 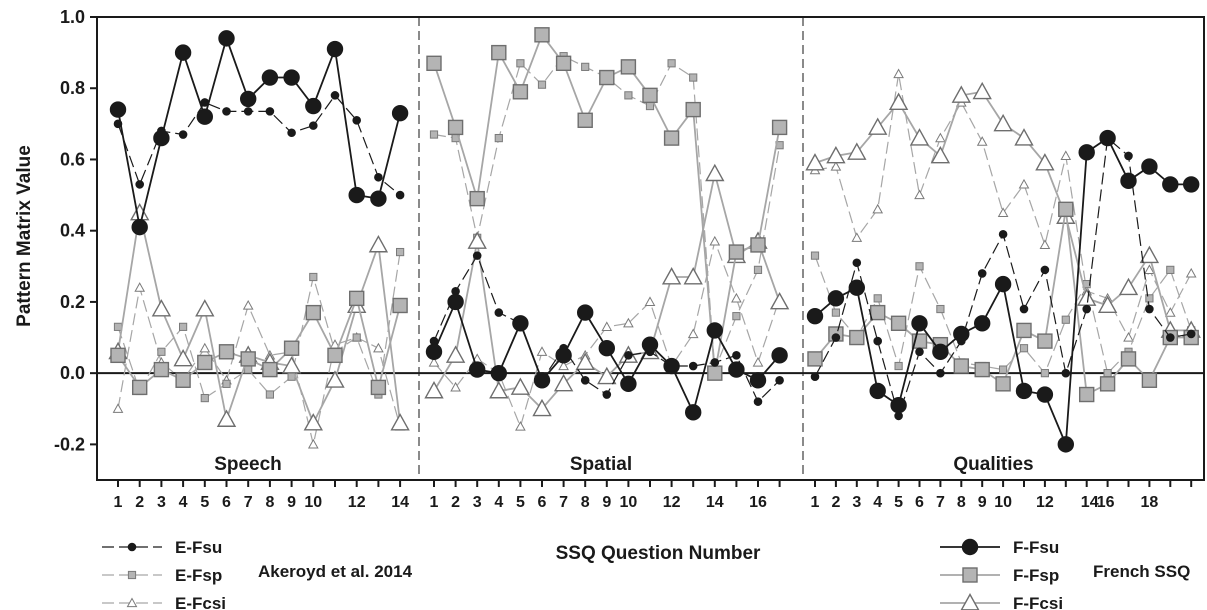 What do you see at coordinates (356, 195) in the screenshot?
I see `point-f-fsu-q12` at bounding box center [356, 195].